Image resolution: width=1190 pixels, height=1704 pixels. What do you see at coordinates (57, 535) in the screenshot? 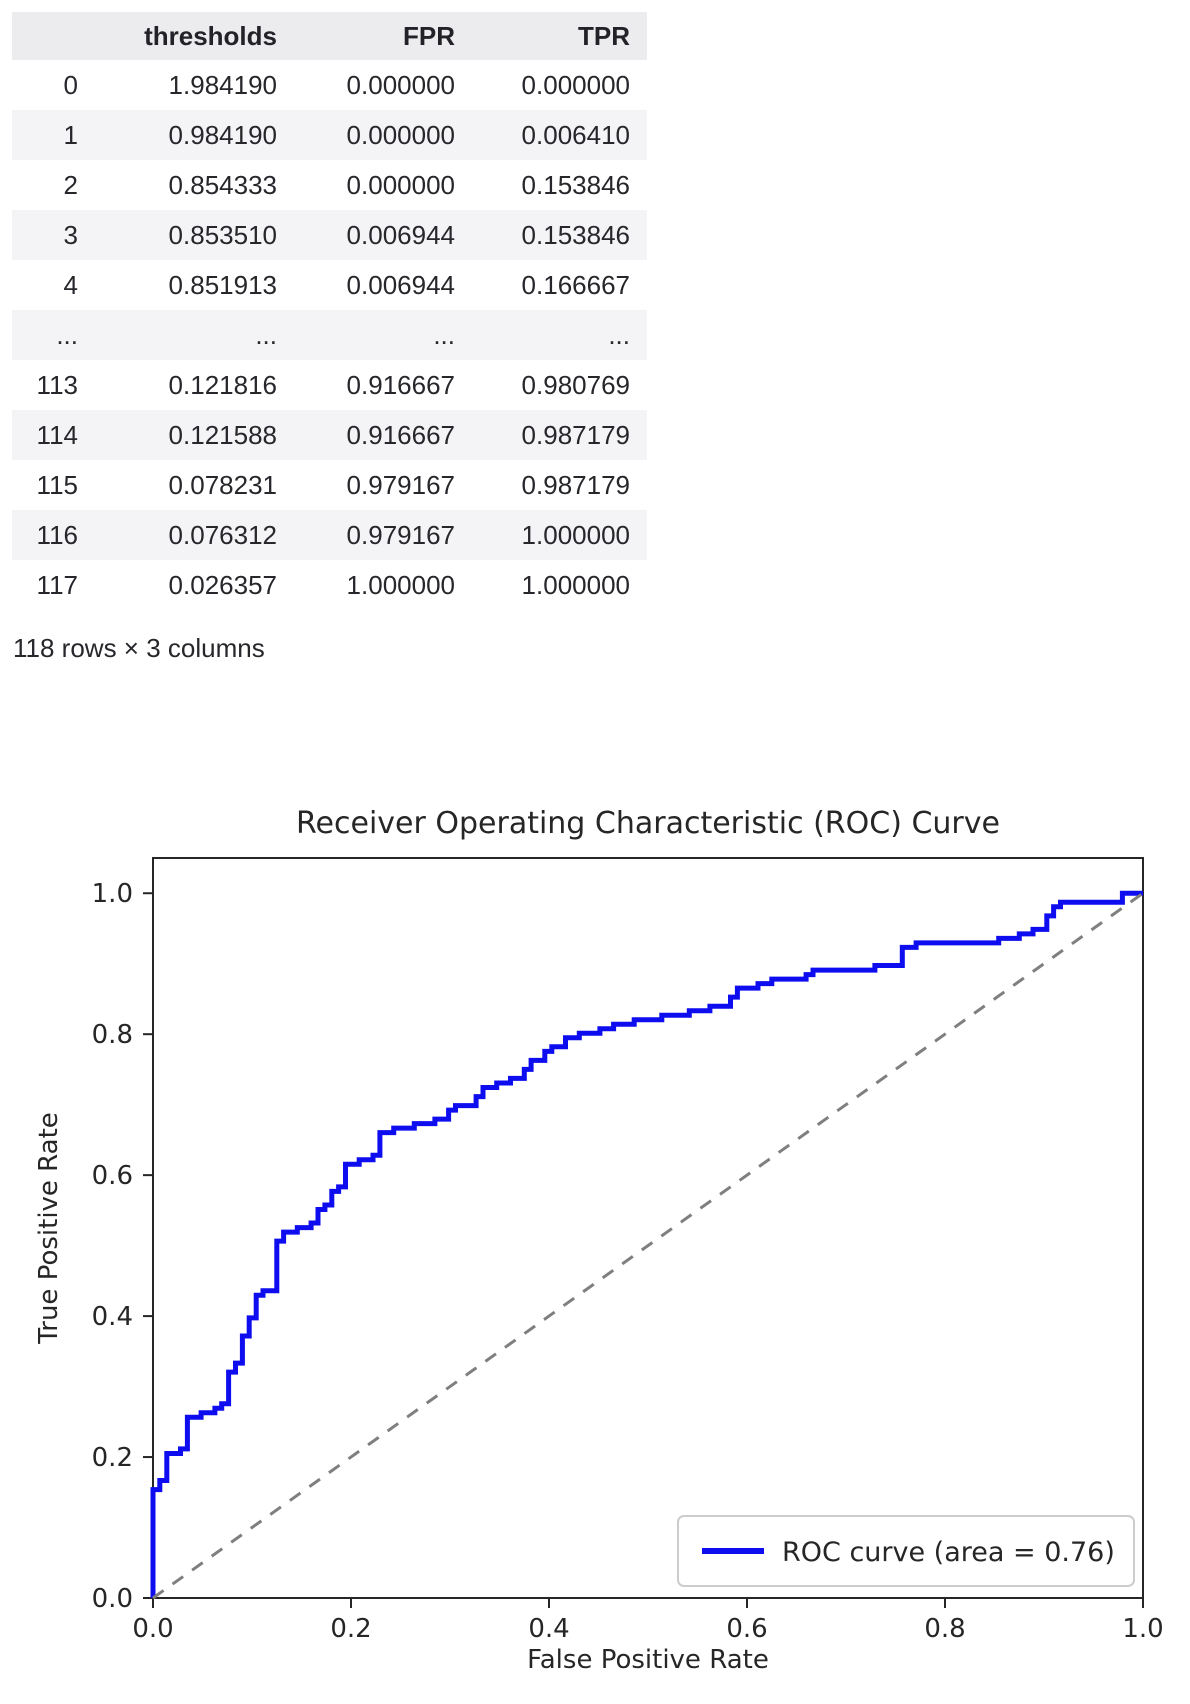
I see `row-index: 116` at bounding box center [57, 535].